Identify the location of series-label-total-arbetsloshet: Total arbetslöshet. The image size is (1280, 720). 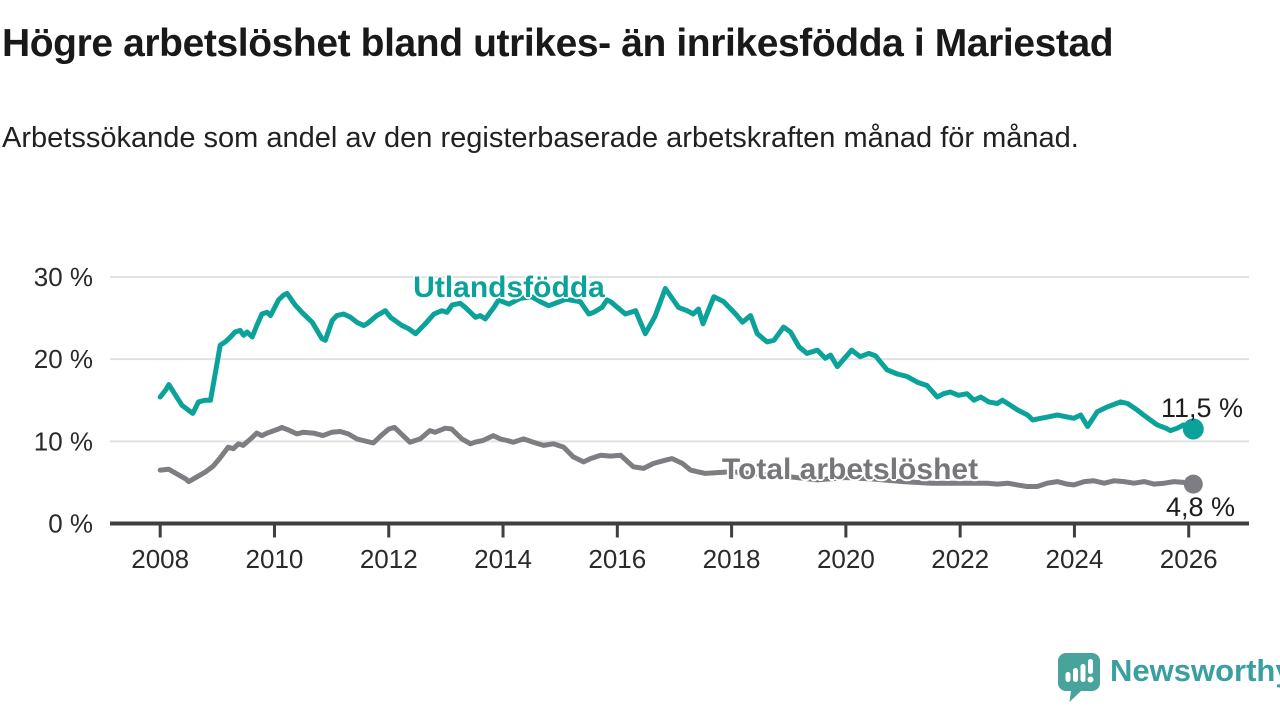
(850, 469).